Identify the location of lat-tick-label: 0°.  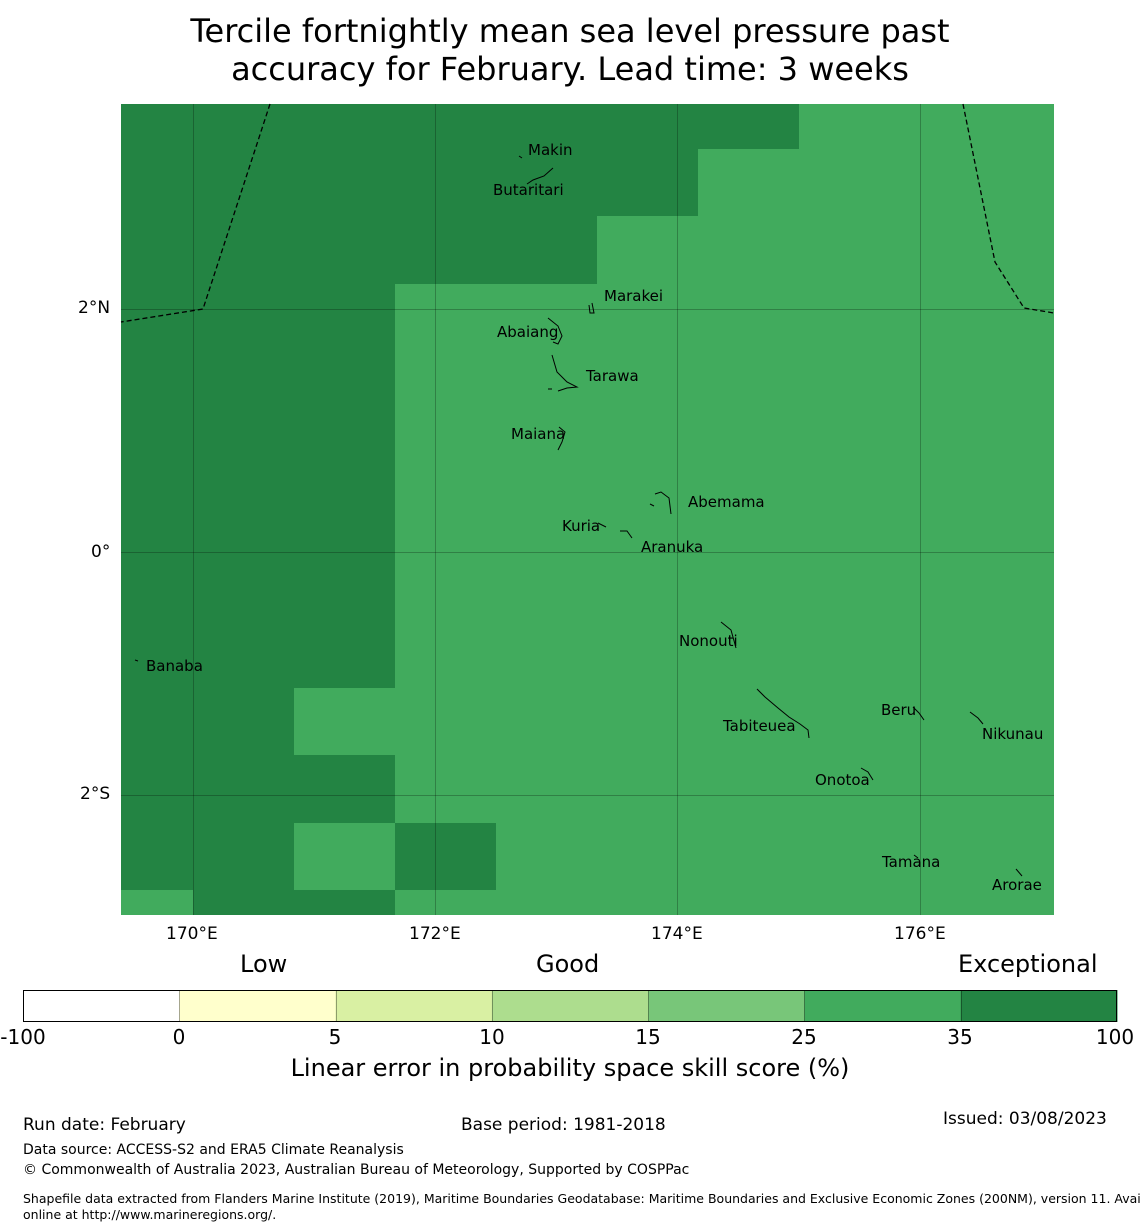
(101, 552).